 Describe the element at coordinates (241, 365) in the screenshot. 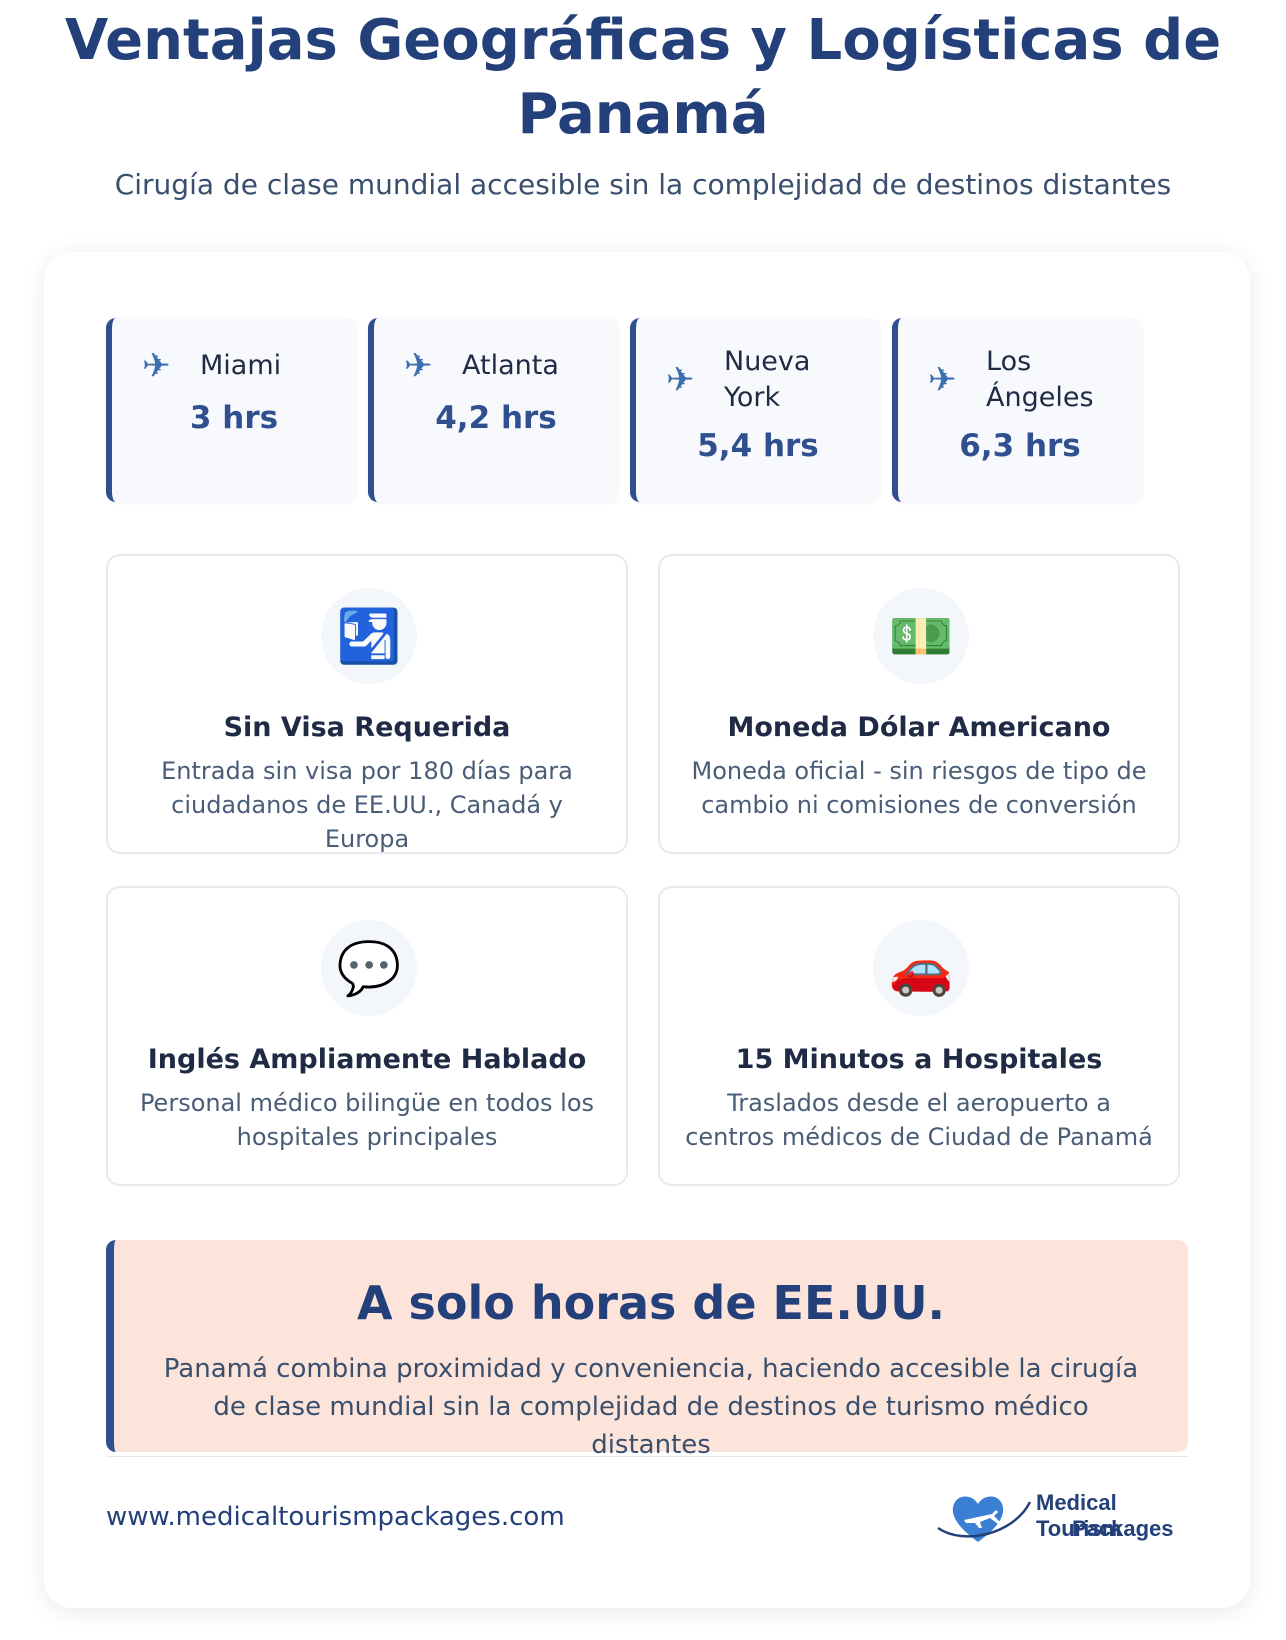

I see `city-name: Miami` at that location.